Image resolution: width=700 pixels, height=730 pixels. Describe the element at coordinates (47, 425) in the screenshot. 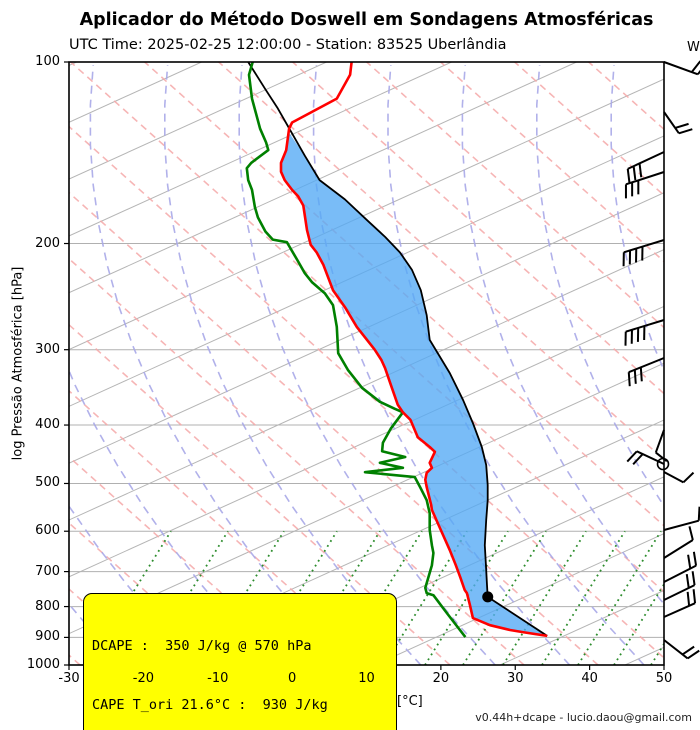

I see `y-tick-label: 400` at that location.